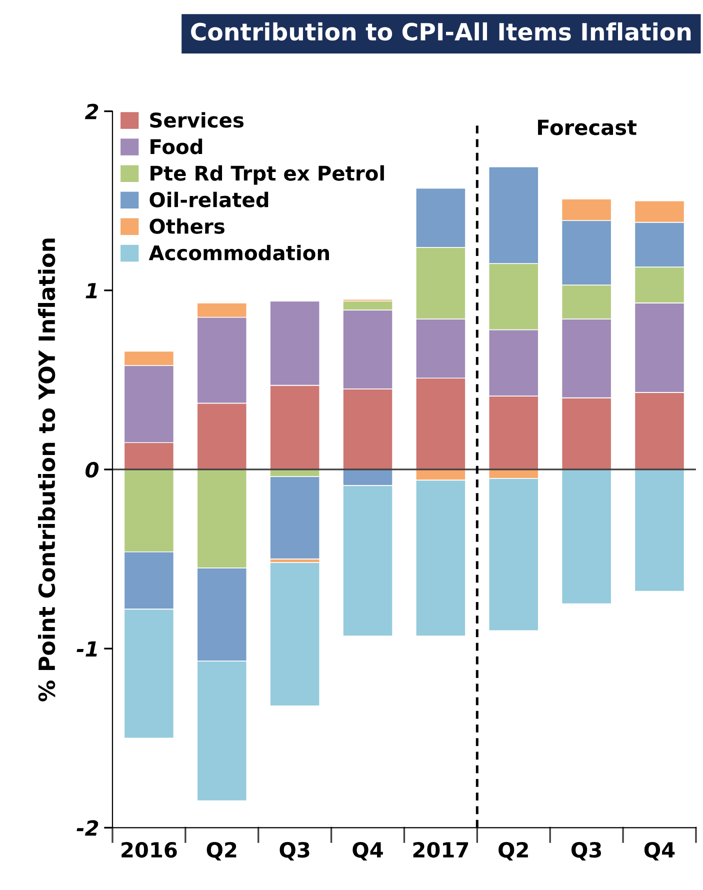 Image resolution: width=703 pixels, height=890 pixels. I want to click on legend-label: Food, so click(176, 146).